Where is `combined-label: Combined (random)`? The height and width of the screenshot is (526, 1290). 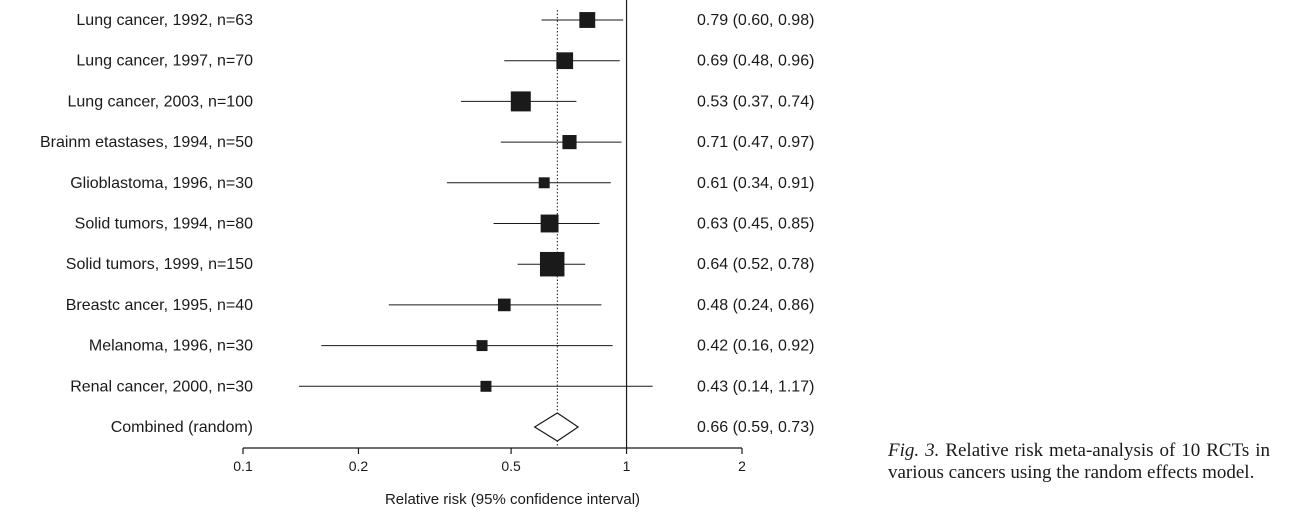 combined-label: Combined (random) is located at coordinates (182, 427).